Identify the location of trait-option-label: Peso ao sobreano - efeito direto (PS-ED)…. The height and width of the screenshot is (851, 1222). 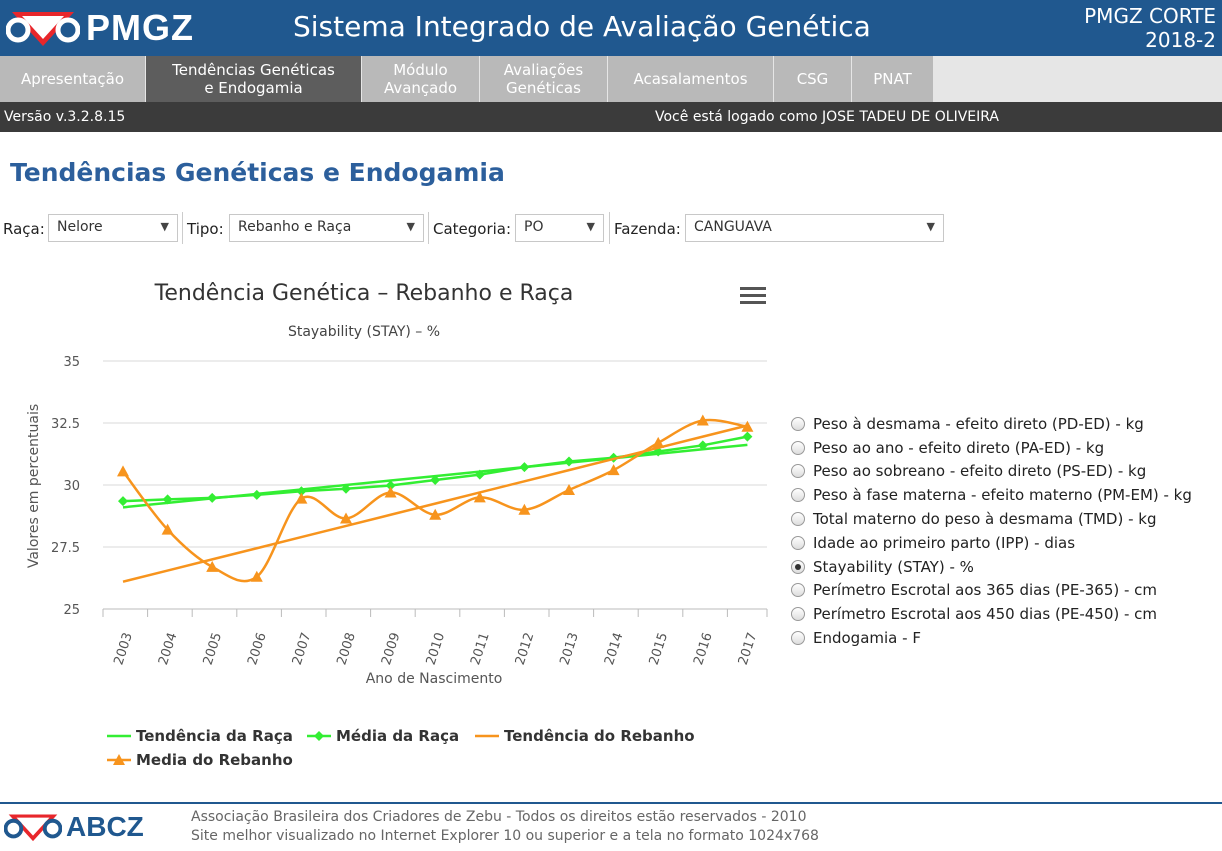
(980, 471).